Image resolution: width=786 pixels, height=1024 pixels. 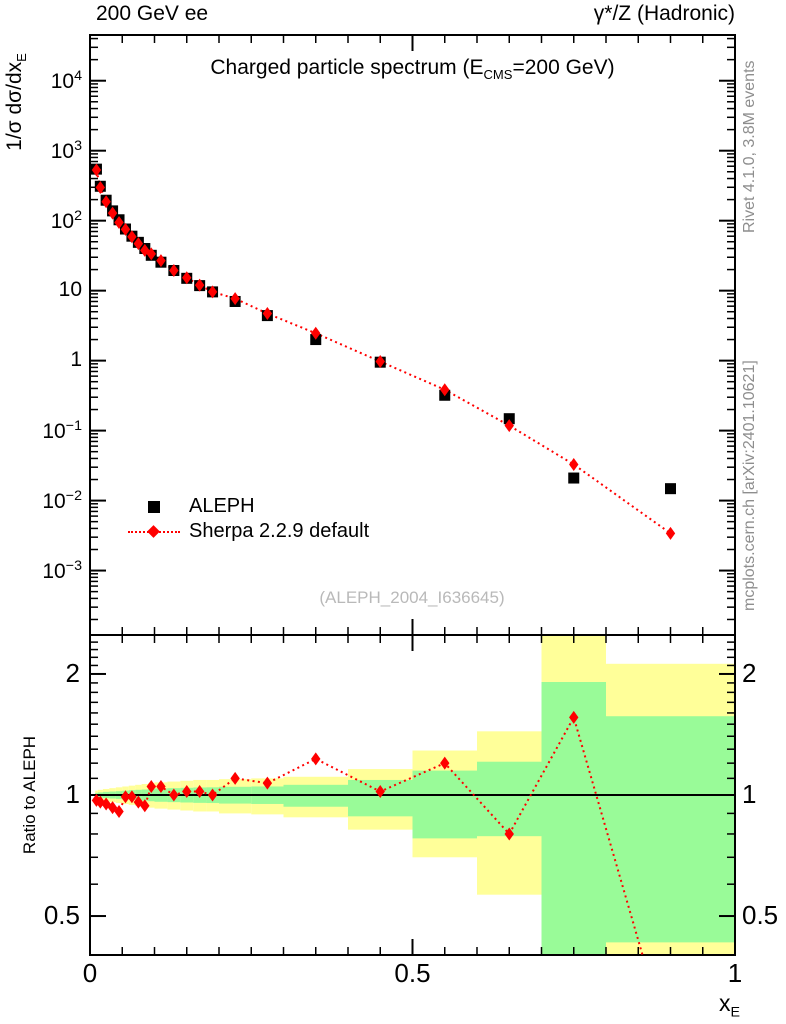 I want to click on header-process-label: γ*/Z (Hadronic), so click(x=664, y=13).